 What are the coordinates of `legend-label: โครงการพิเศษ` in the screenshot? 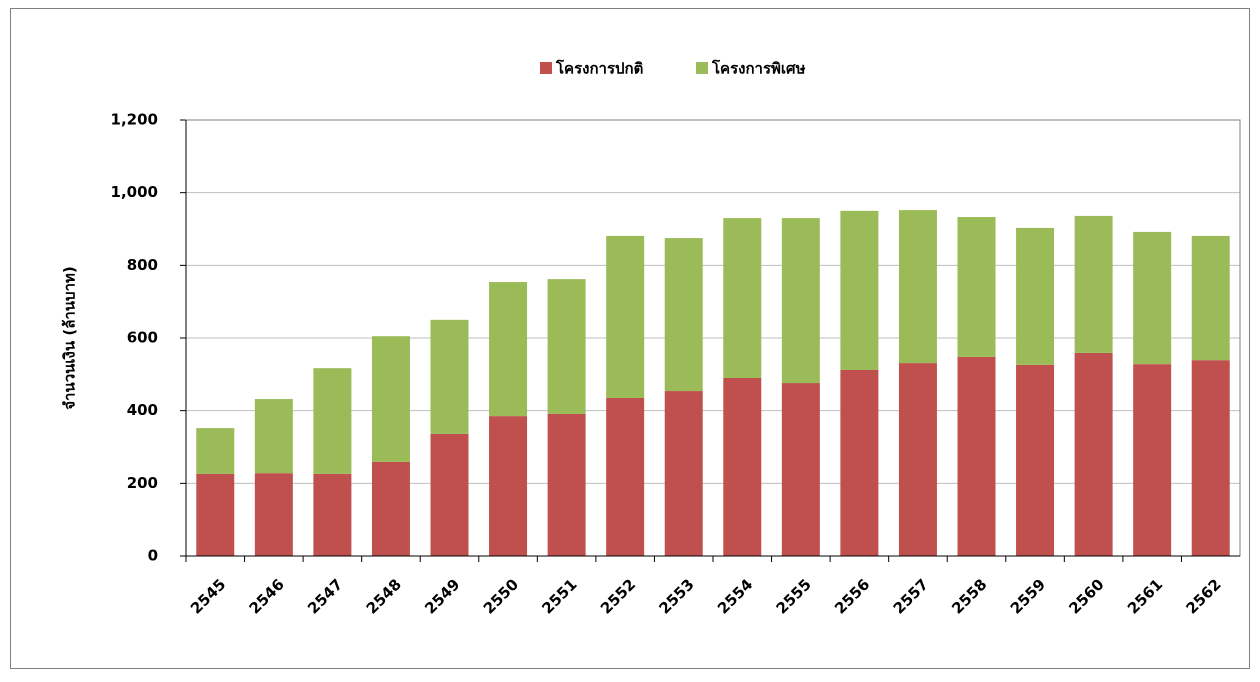 It's located at (758, 68).